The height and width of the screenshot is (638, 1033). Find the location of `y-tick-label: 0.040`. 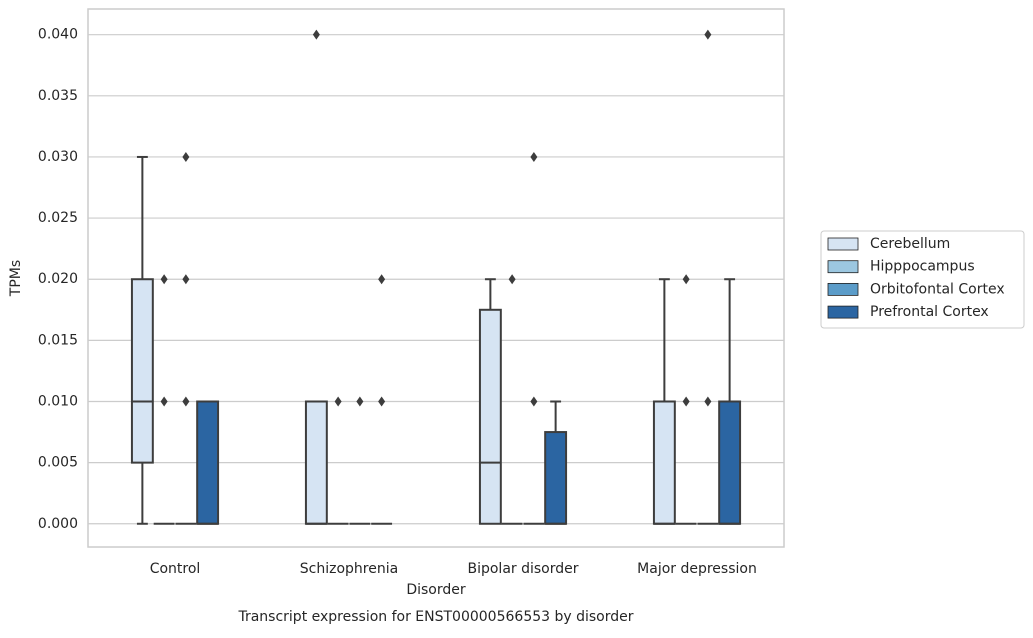

y-tick-label: 0.040 is located at coordinates (58, 35).